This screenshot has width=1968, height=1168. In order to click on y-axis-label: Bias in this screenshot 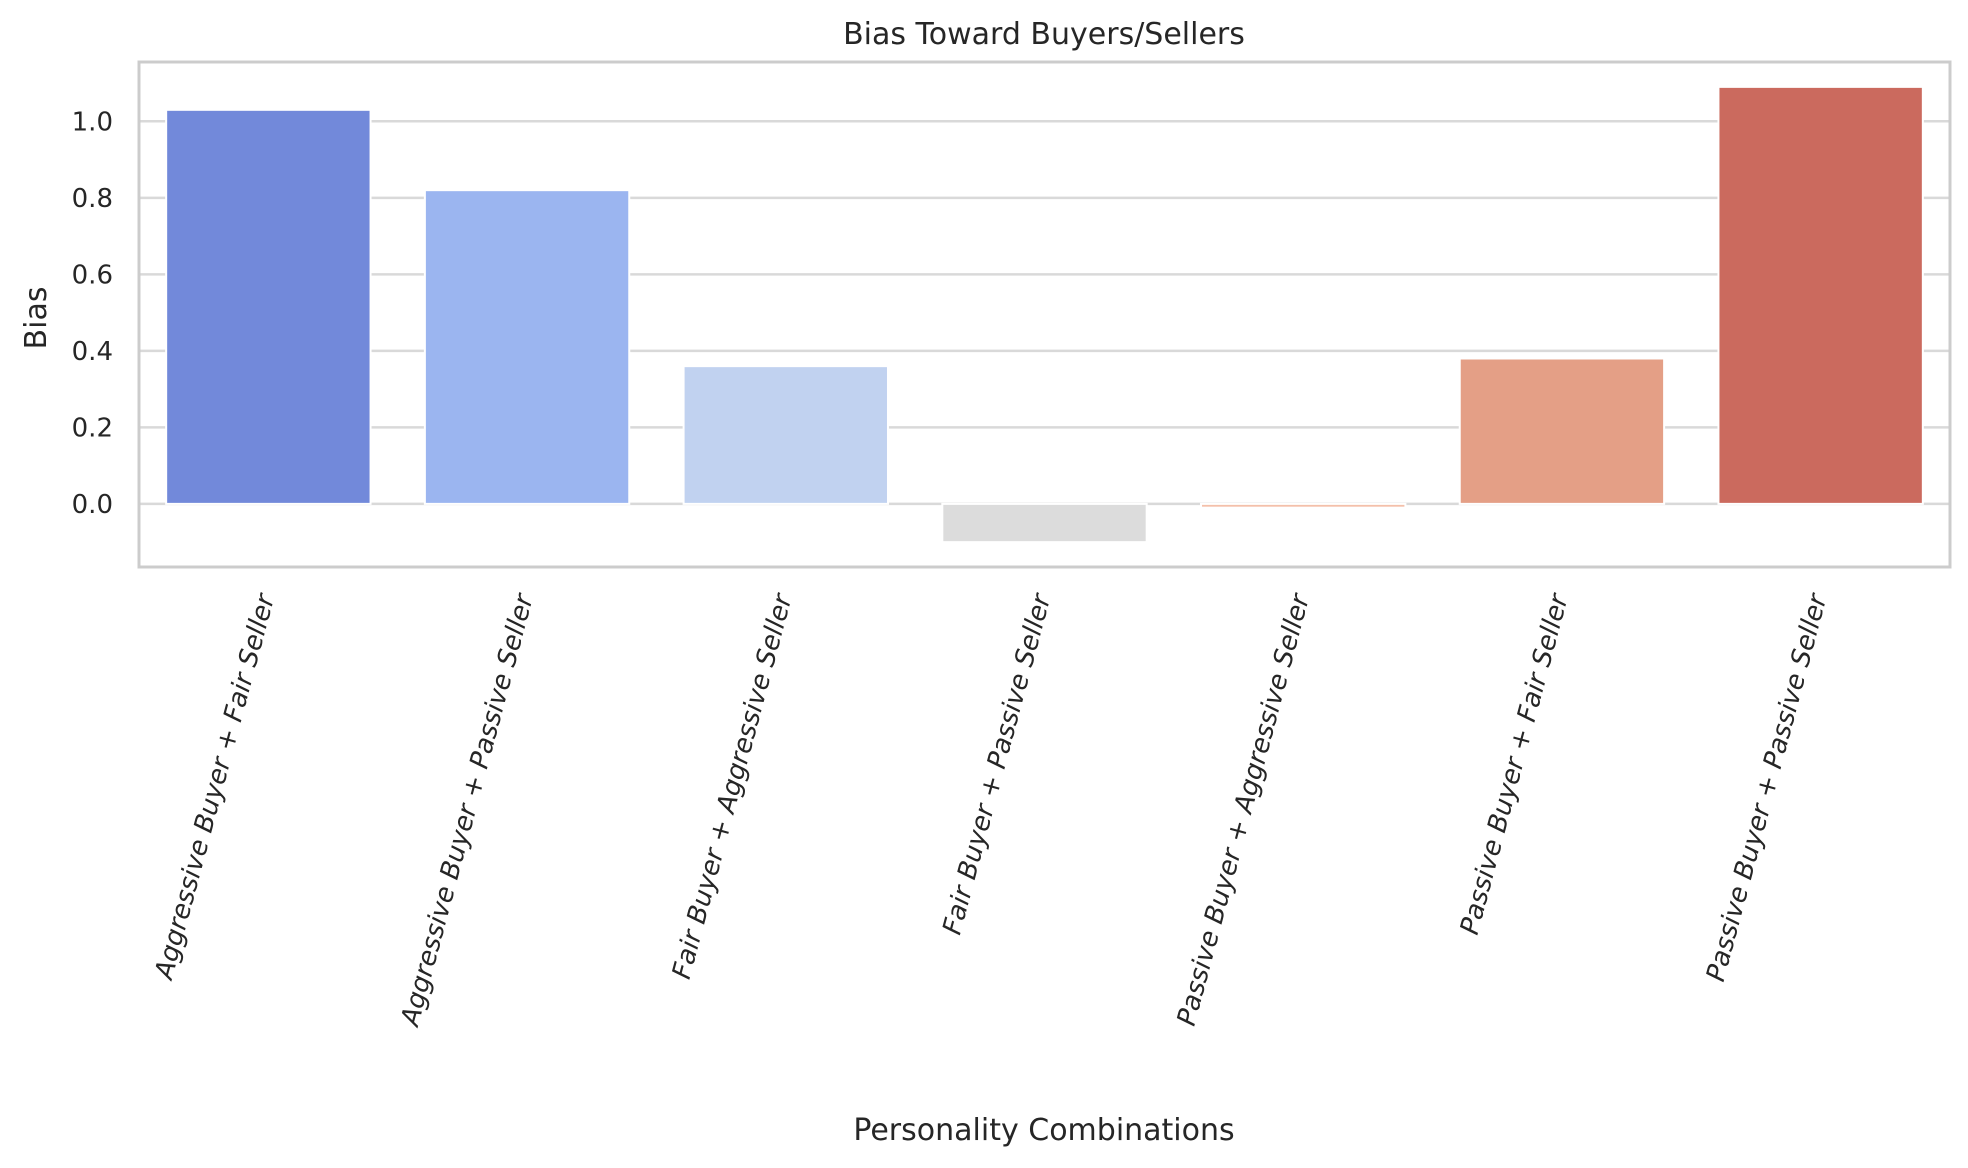, I will do `click(36, 318)`.